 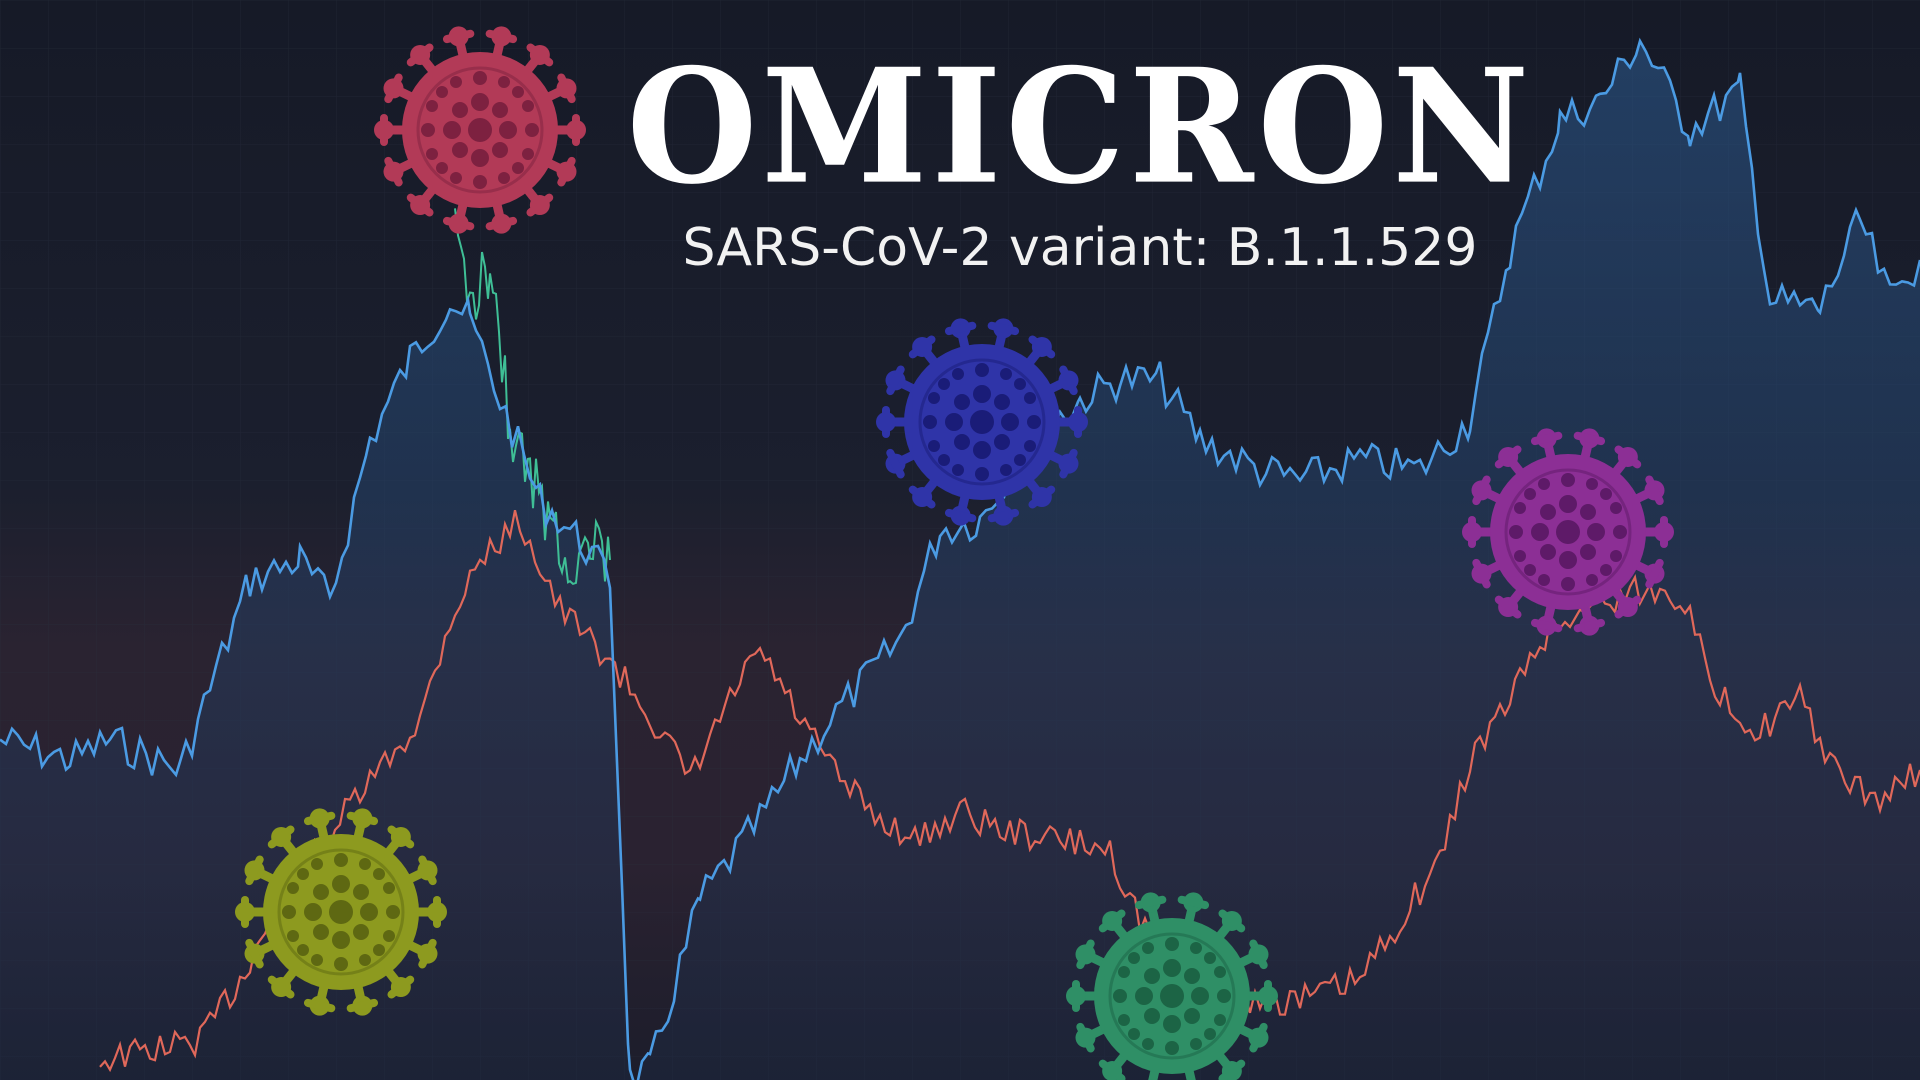 What do you see at coordinates (480, 130) in the screenshot?
I see `virus-red-icon` at bounding box center [480, 130].